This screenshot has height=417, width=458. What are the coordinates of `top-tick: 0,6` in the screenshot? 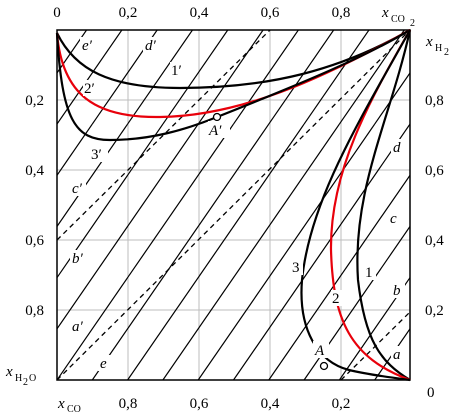 It's located at (270, 13).